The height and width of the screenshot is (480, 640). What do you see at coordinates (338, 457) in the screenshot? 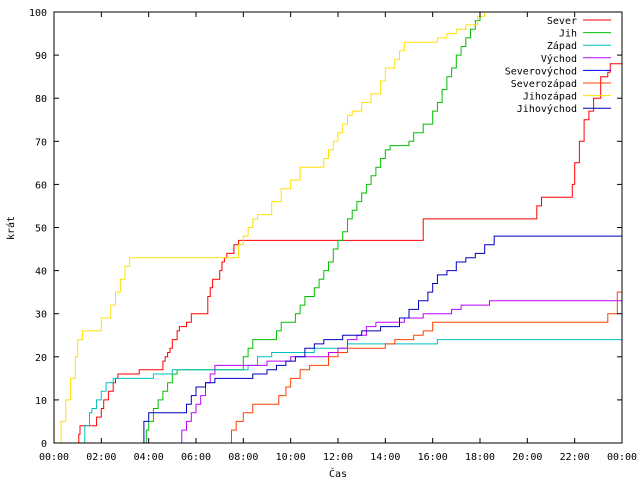
I see `x-tick-label: 12:00` at bounding box center [338, 457].